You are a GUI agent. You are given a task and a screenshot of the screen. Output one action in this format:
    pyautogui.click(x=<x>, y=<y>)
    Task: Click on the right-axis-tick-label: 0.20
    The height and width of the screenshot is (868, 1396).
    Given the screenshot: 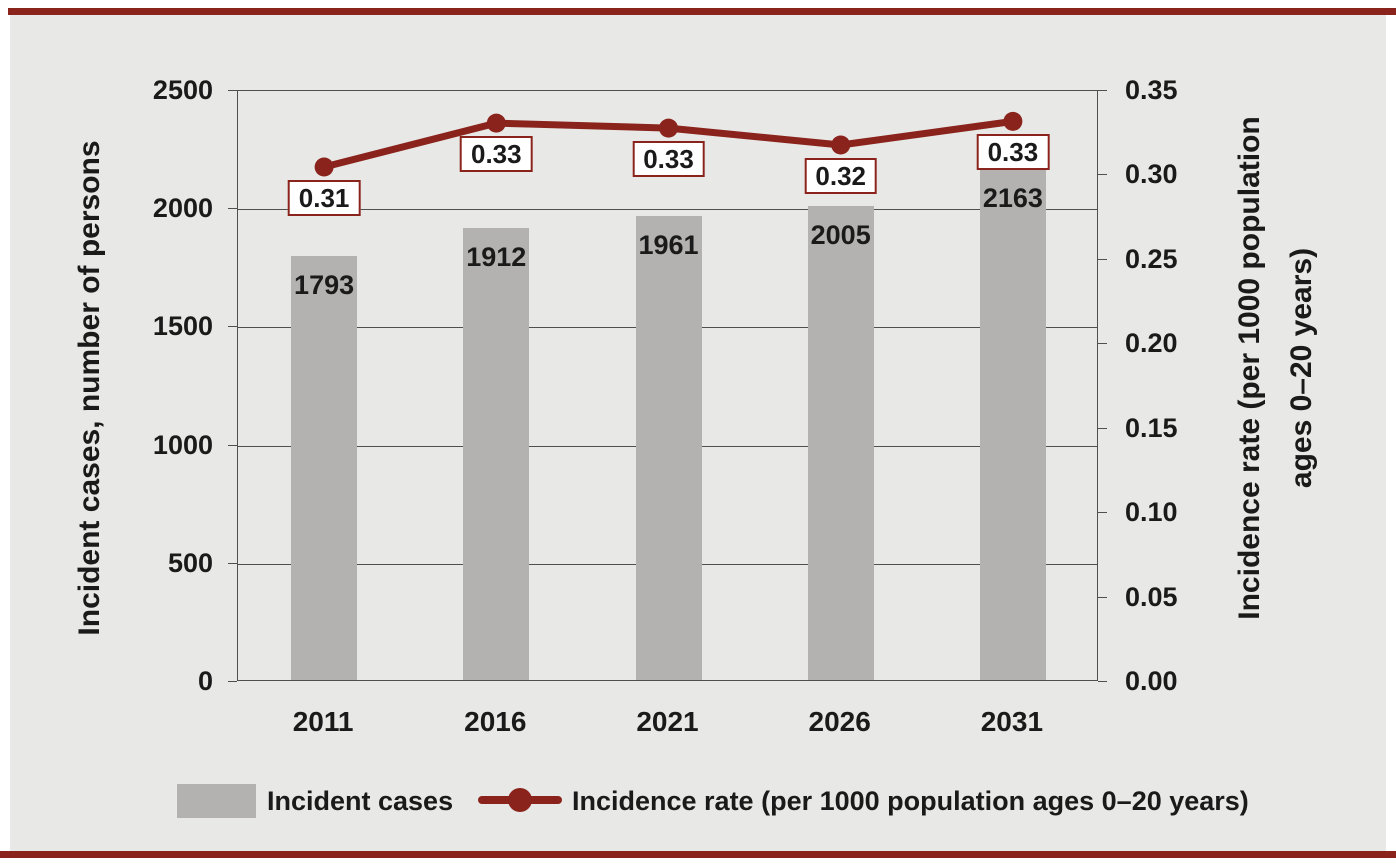 What is the action you would take?
    pyautogui.click(x=1151, y=343)
    